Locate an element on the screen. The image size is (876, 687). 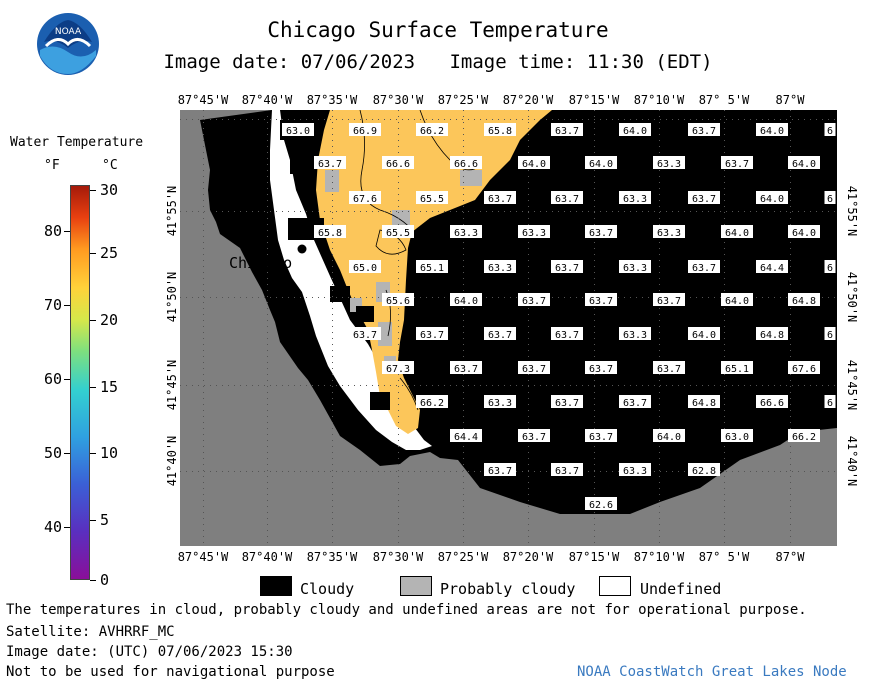
temp-label-text: 66.2 is located at coordinates (804, 437).